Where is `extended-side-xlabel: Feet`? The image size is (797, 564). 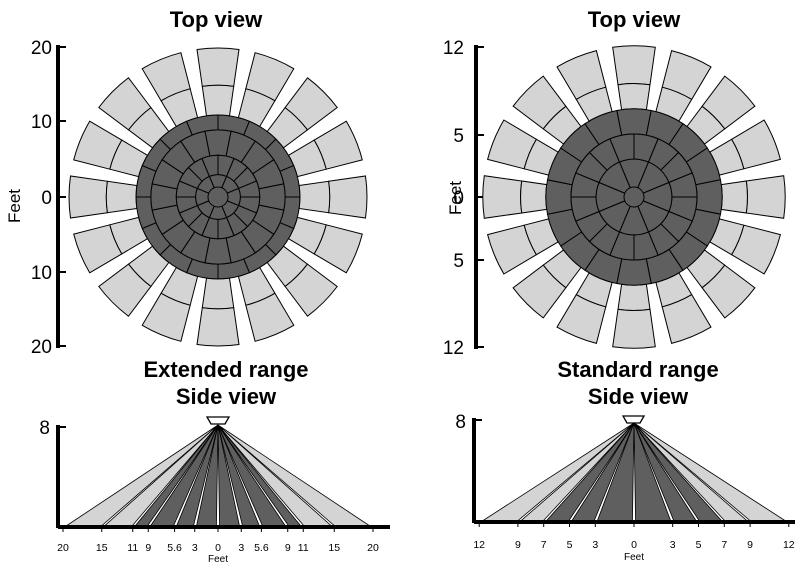 extended-side-xlabel: Feet is located at coordinates (218, 559).